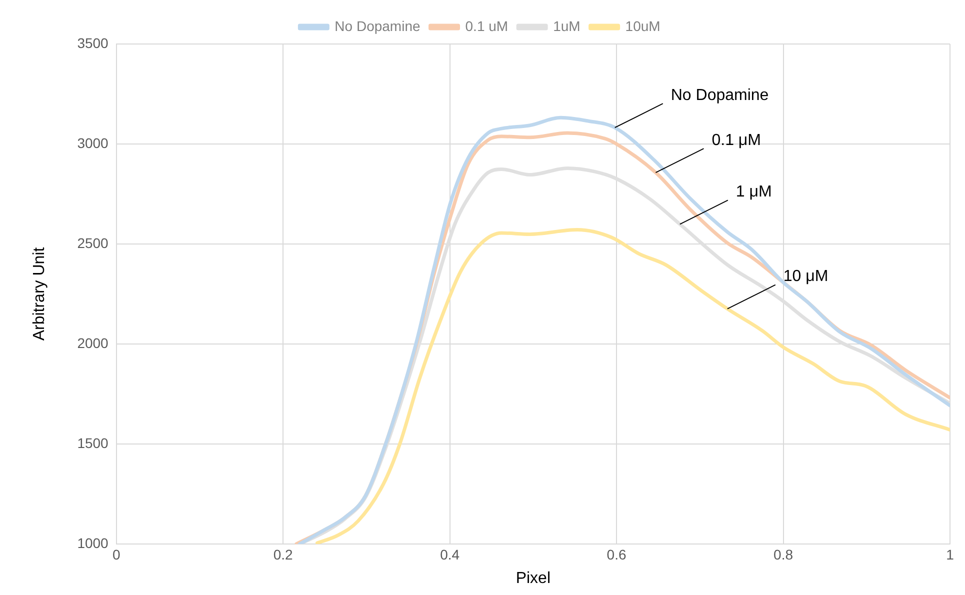 The width and height of the screenshot is (965, 595). What do you see at coordinates (39, 293) in the screenshot?
I see `y-axis-title: Arbitrary Unit` at bounding box center [39, 293].